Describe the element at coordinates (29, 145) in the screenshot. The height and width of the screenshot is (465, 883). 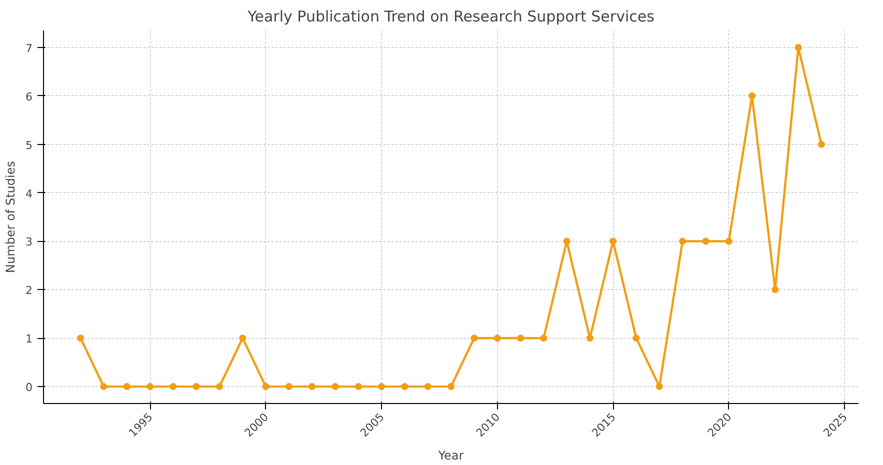
I see `y-tick-label: 5` at that location.